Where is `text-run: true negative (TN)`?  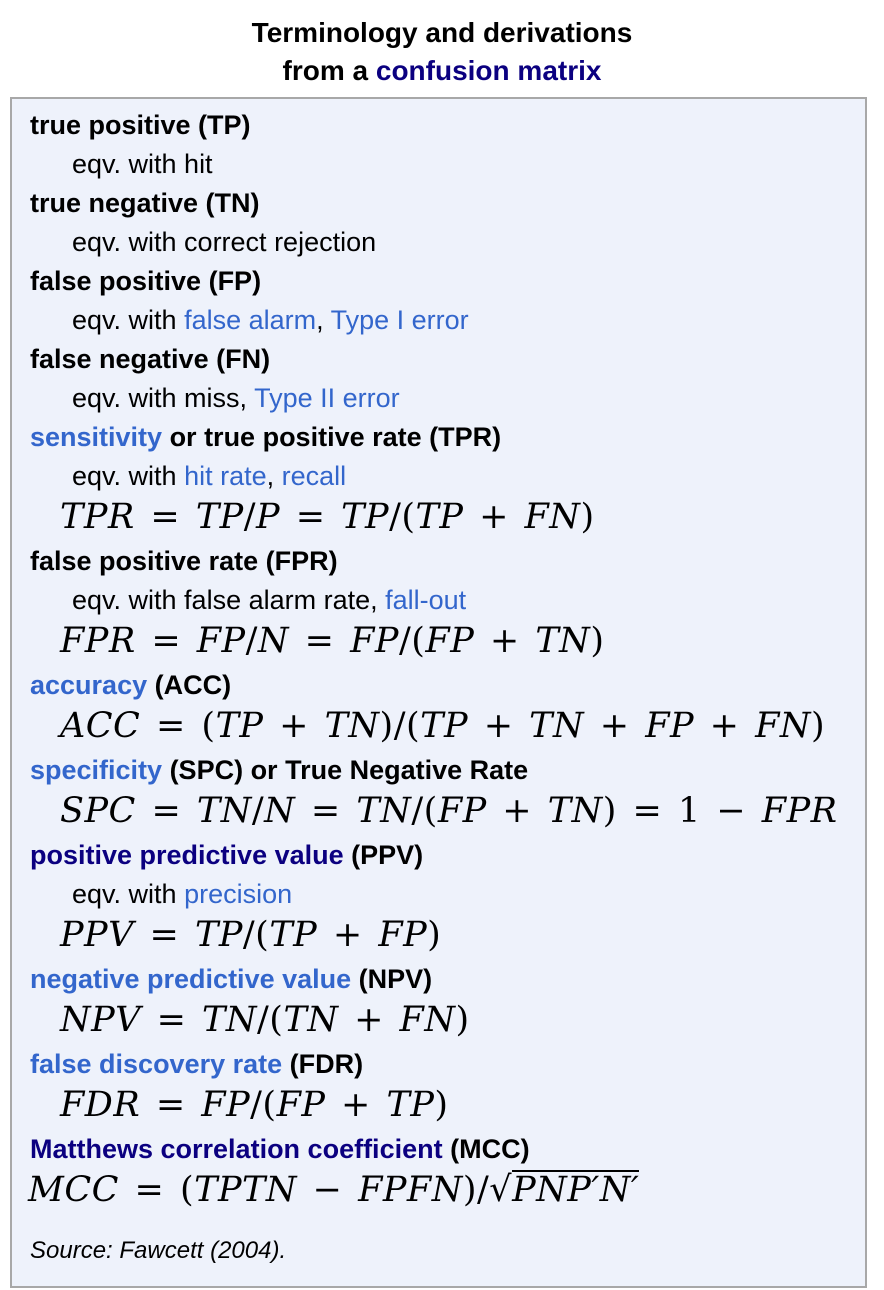 text-run: true negative (TN) is located at coordinates (145, 203).